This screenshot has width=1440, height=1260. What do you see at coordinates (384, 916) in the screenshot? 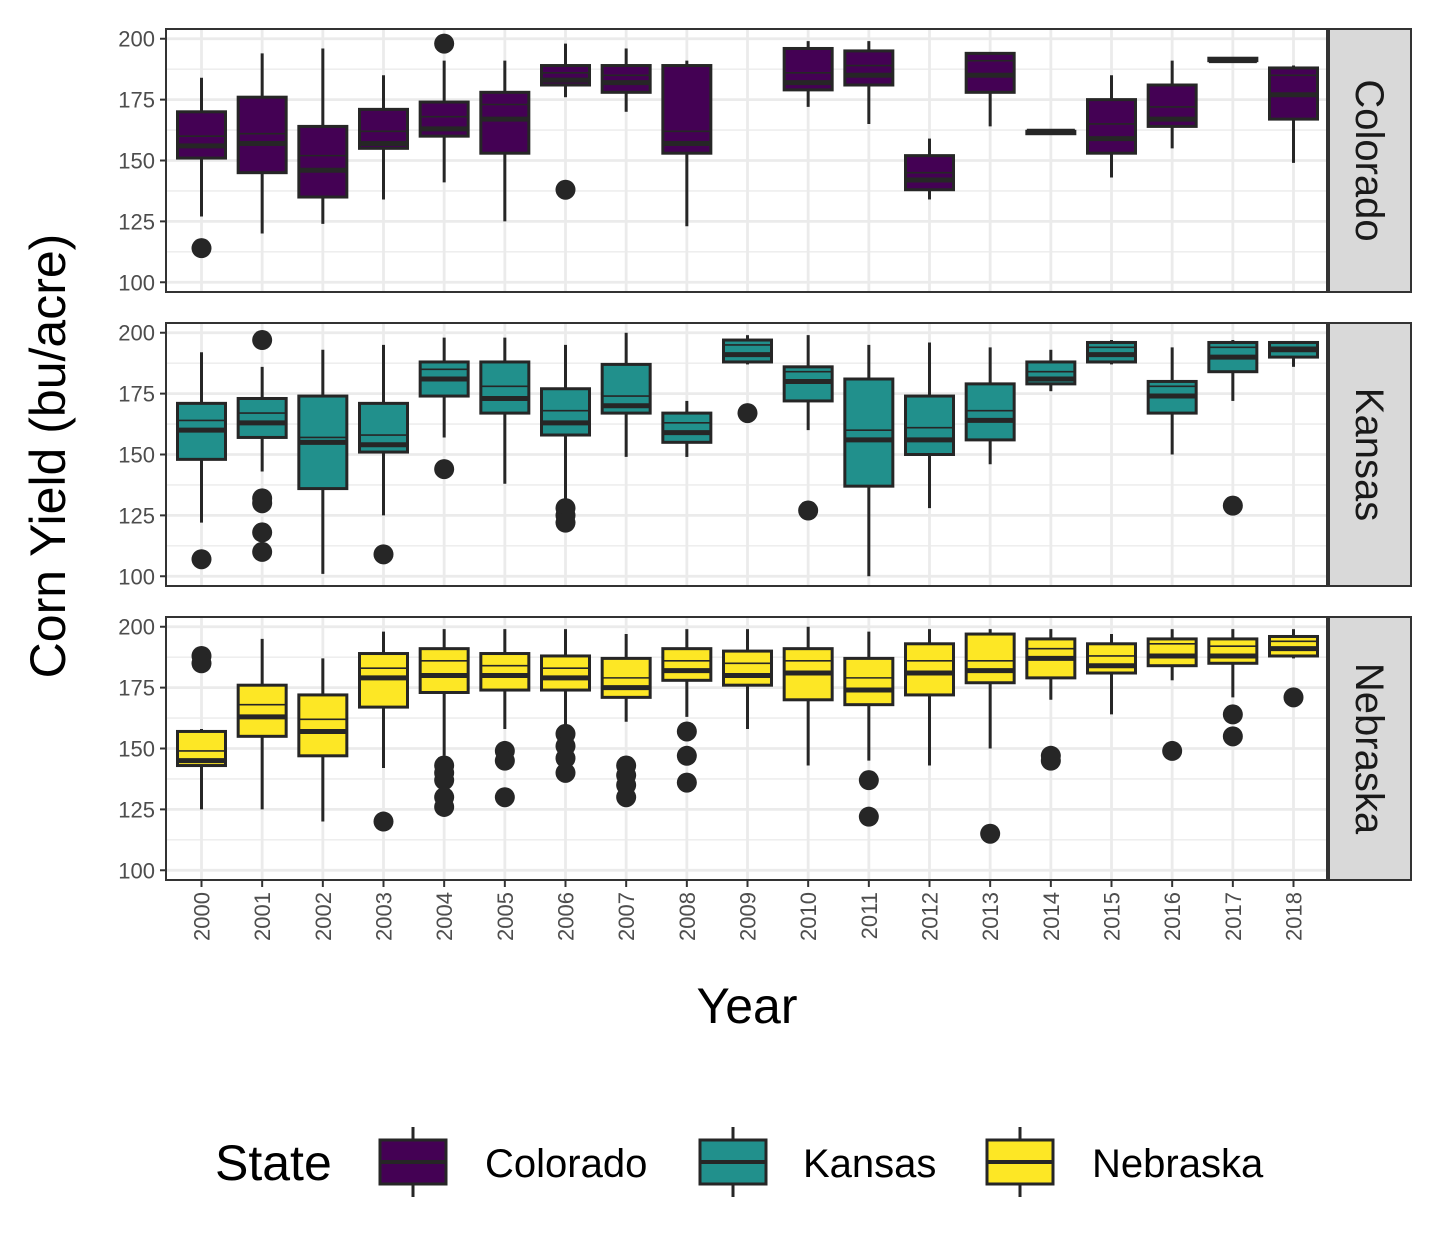
I see `x-tick-label: 2003` at bounding box center [384, 916].